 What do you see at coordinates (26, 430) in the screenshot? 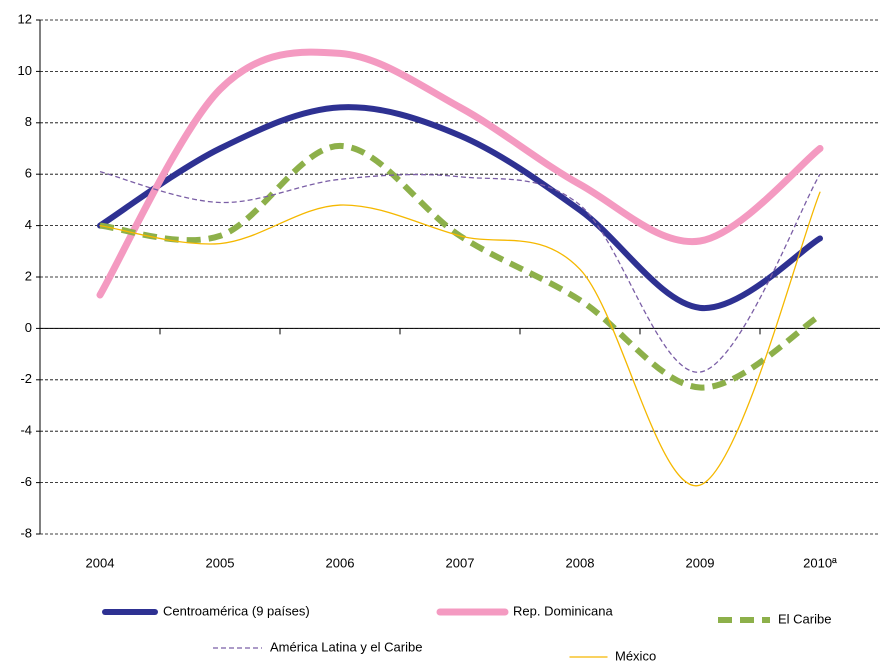
I see `y-tick-label: -4` at bounding box center [26, 430].